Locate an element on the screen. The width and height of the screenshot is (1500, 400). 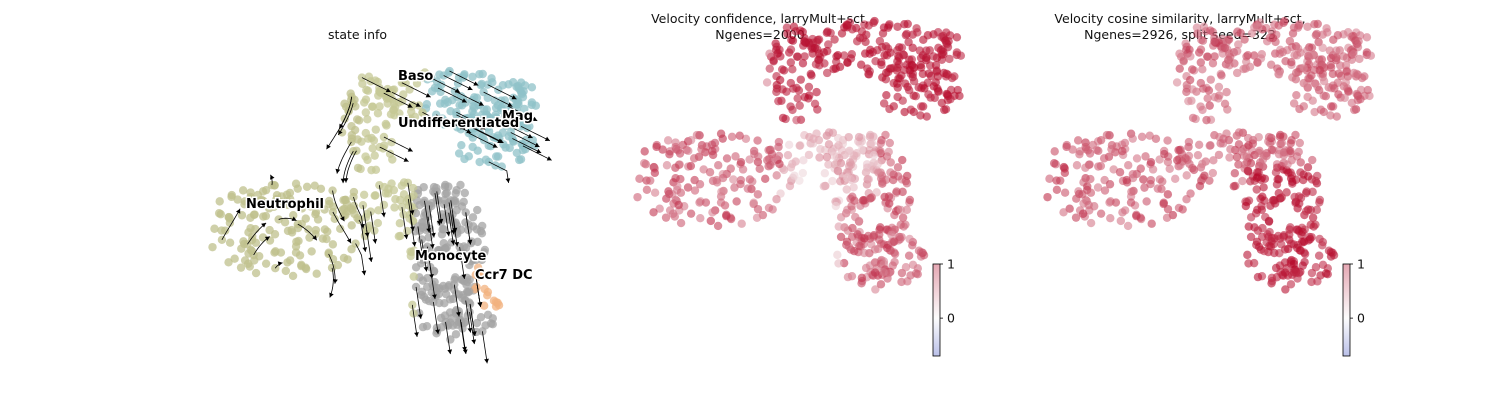
cluster-label: Undifferentiated is located at coordinates (458, 123).